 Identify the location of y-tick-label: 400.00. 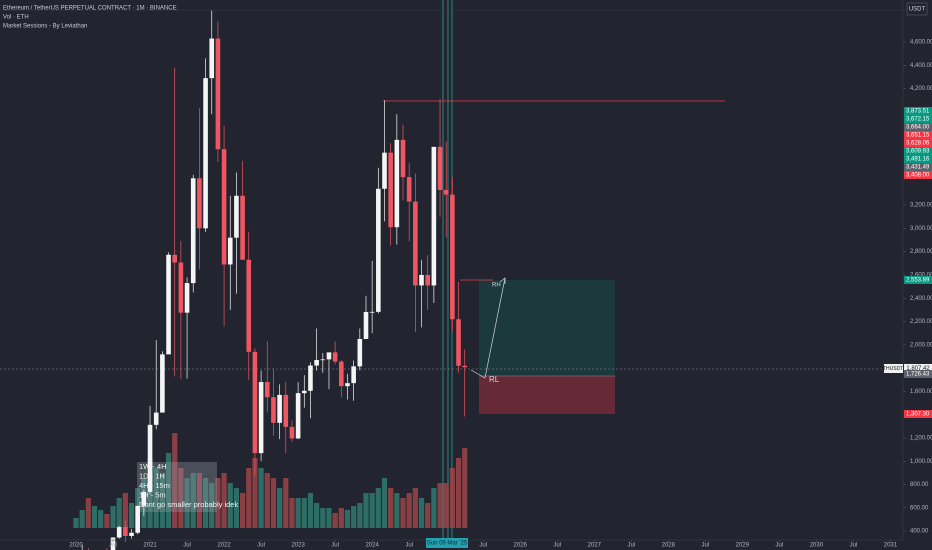
(919, 532).